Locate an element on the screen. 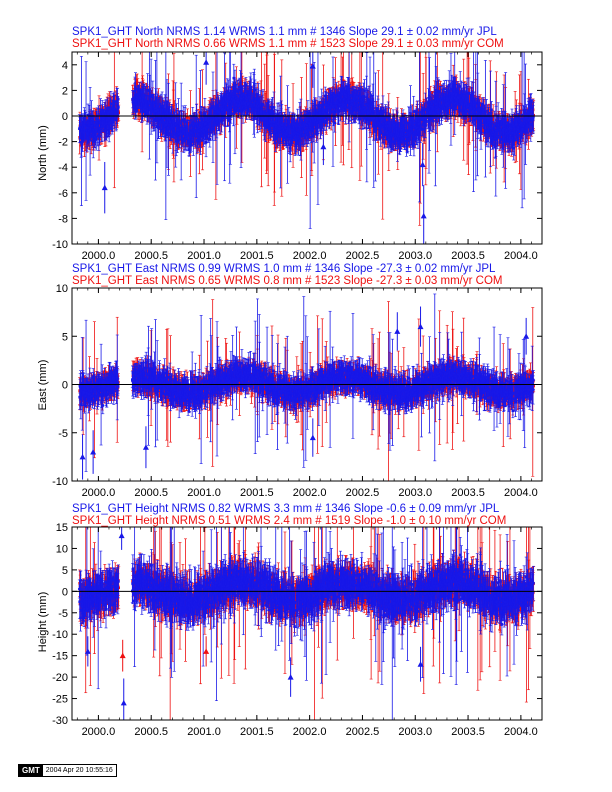  ylabel-north: North (mm) is located at coordinates (43, 153).